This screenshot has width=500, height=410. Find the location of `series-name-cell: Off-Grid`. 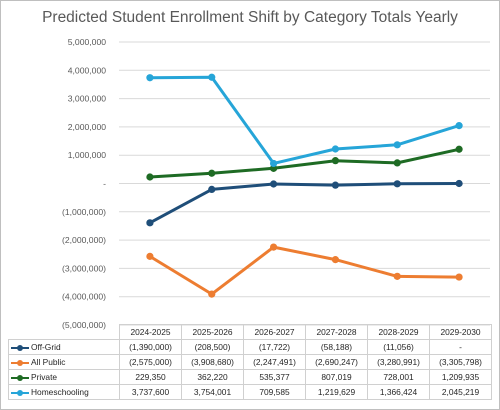

series-name-cell: Off-Grid is located at coordinates (64, 347).